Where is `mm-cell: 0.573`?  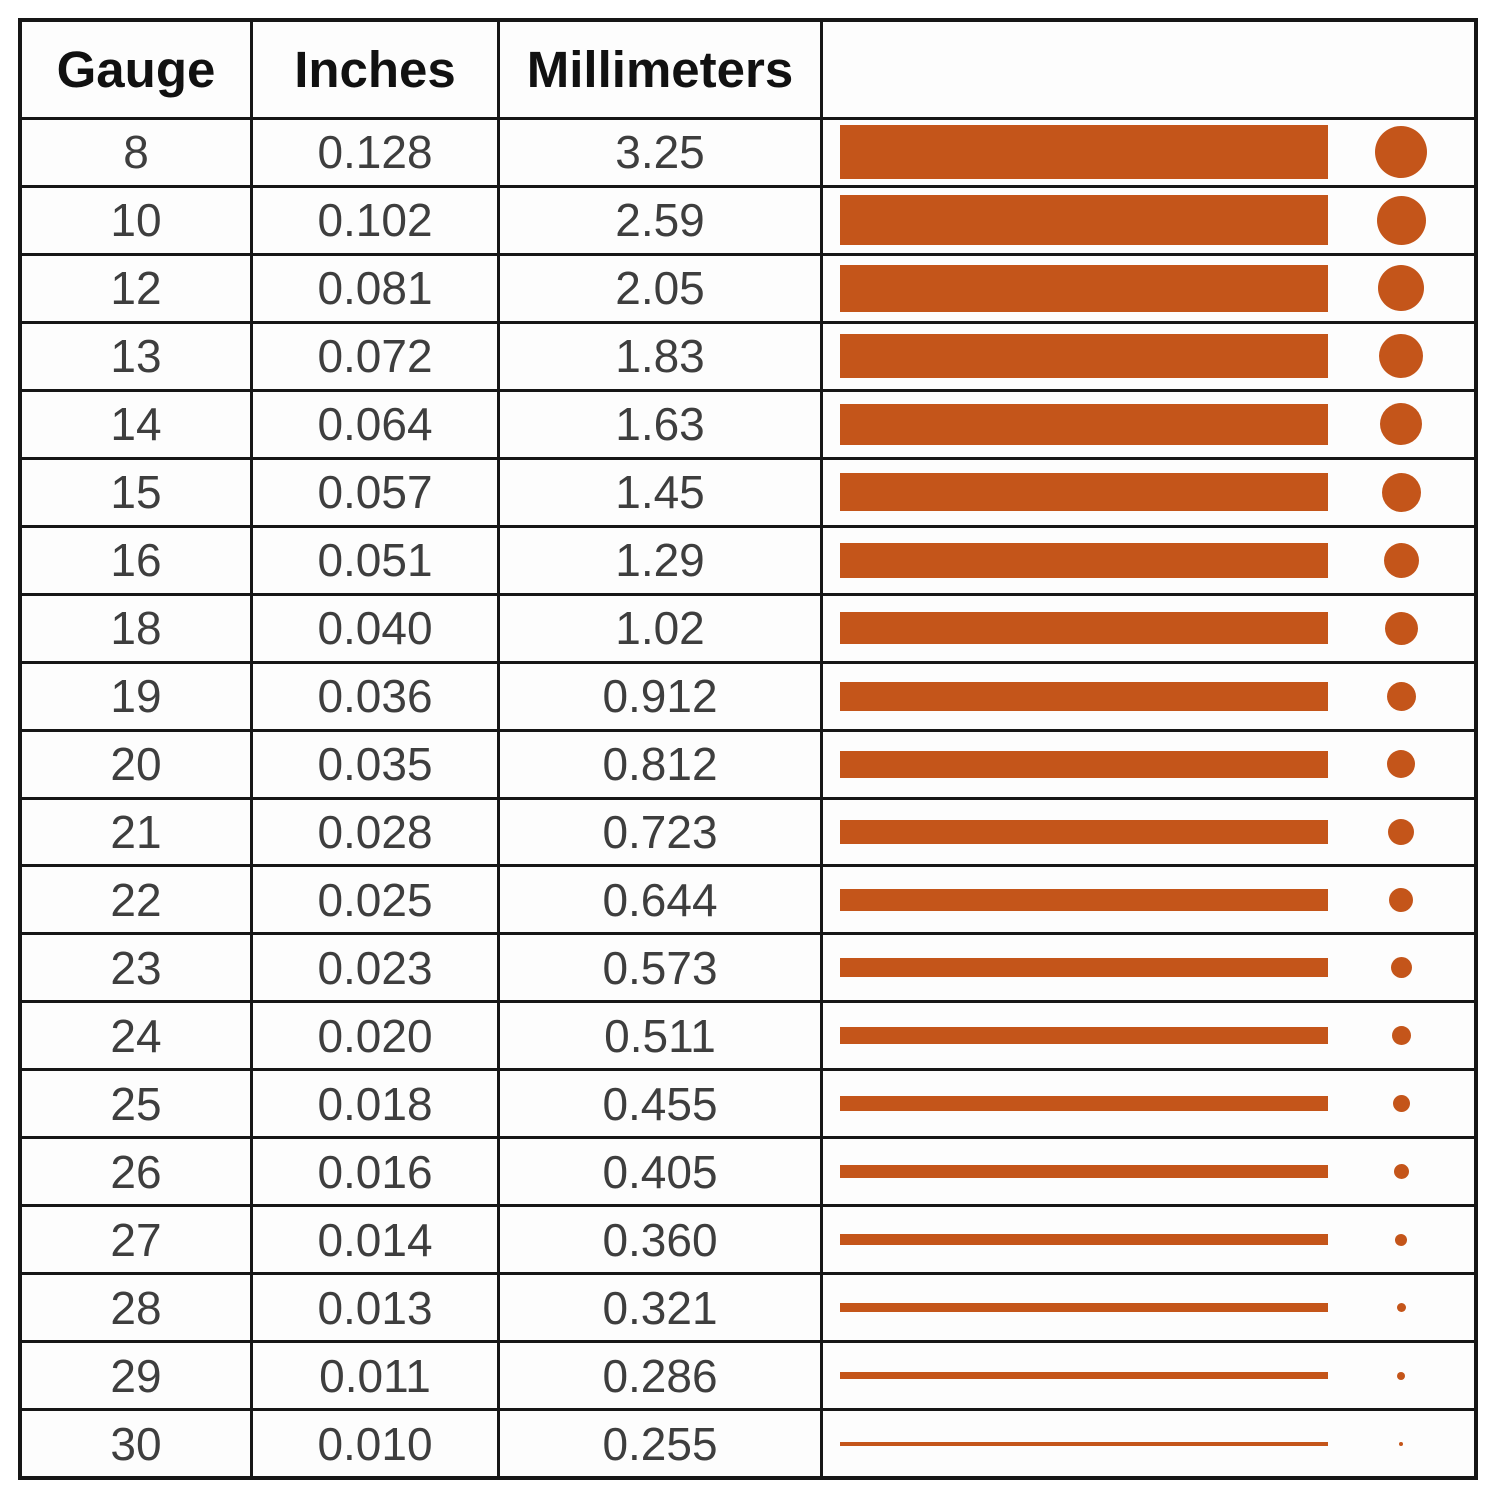
mm-cell: 0.573 is located at coordinates (661, 968).